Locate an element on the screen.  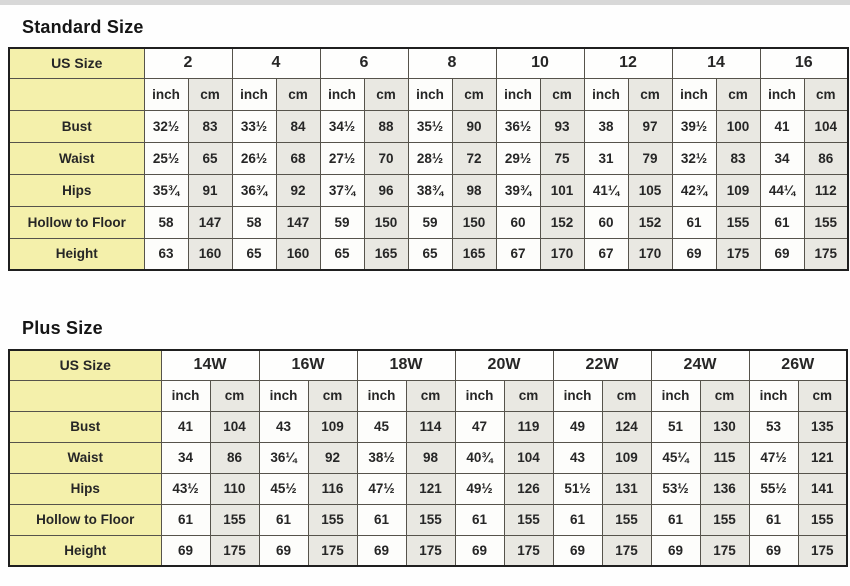
plus-measurement-value: 53 is located at coordinates (773, 426).